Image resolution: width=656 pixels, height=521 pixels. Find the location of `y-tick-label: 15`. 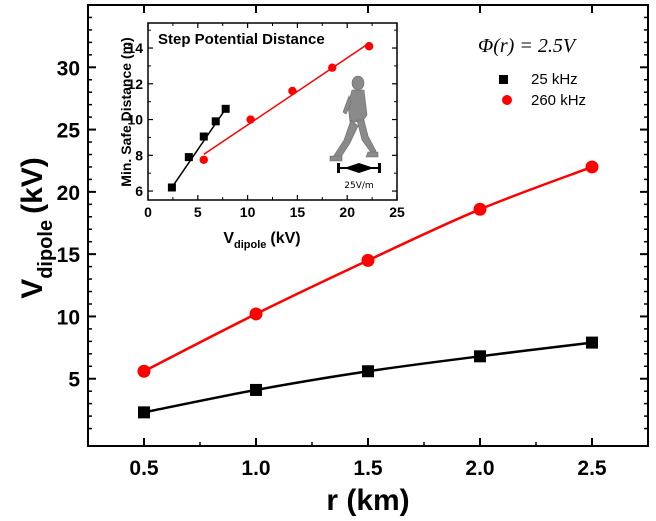

y-tick-label: 15 is located at coordinates (69, 255).